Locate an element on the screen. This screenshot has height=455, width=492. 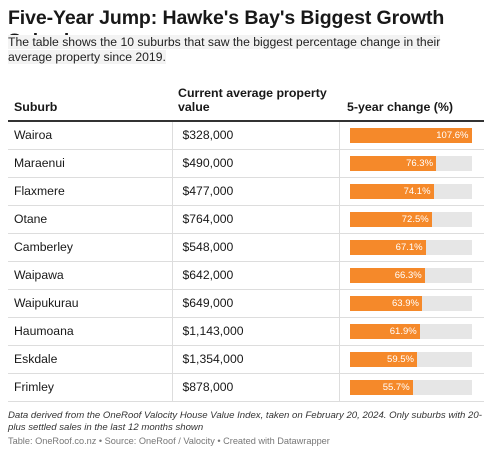
price-cell: $642,000 is located at coordinates (255, 275).